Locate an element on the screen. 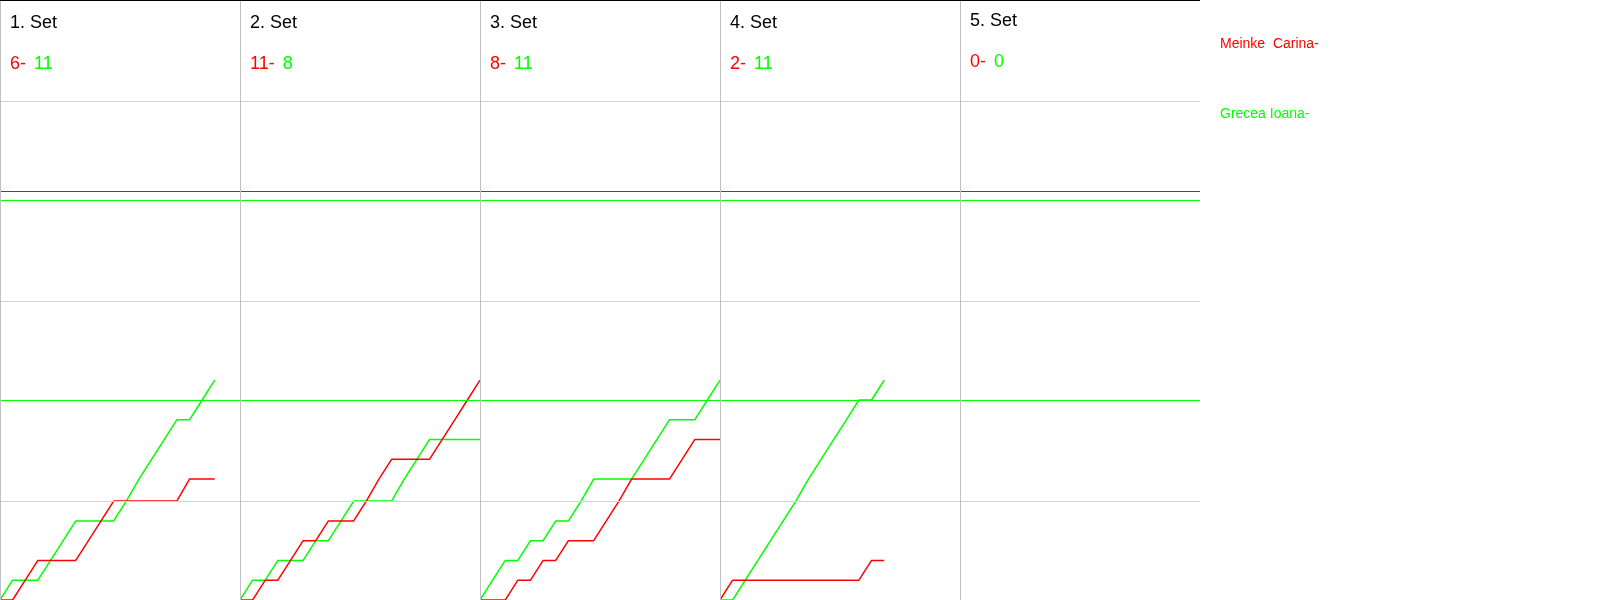 The width and height of the screenshot is (1600, 600). text: 0- is located at coordinates (978, 61).